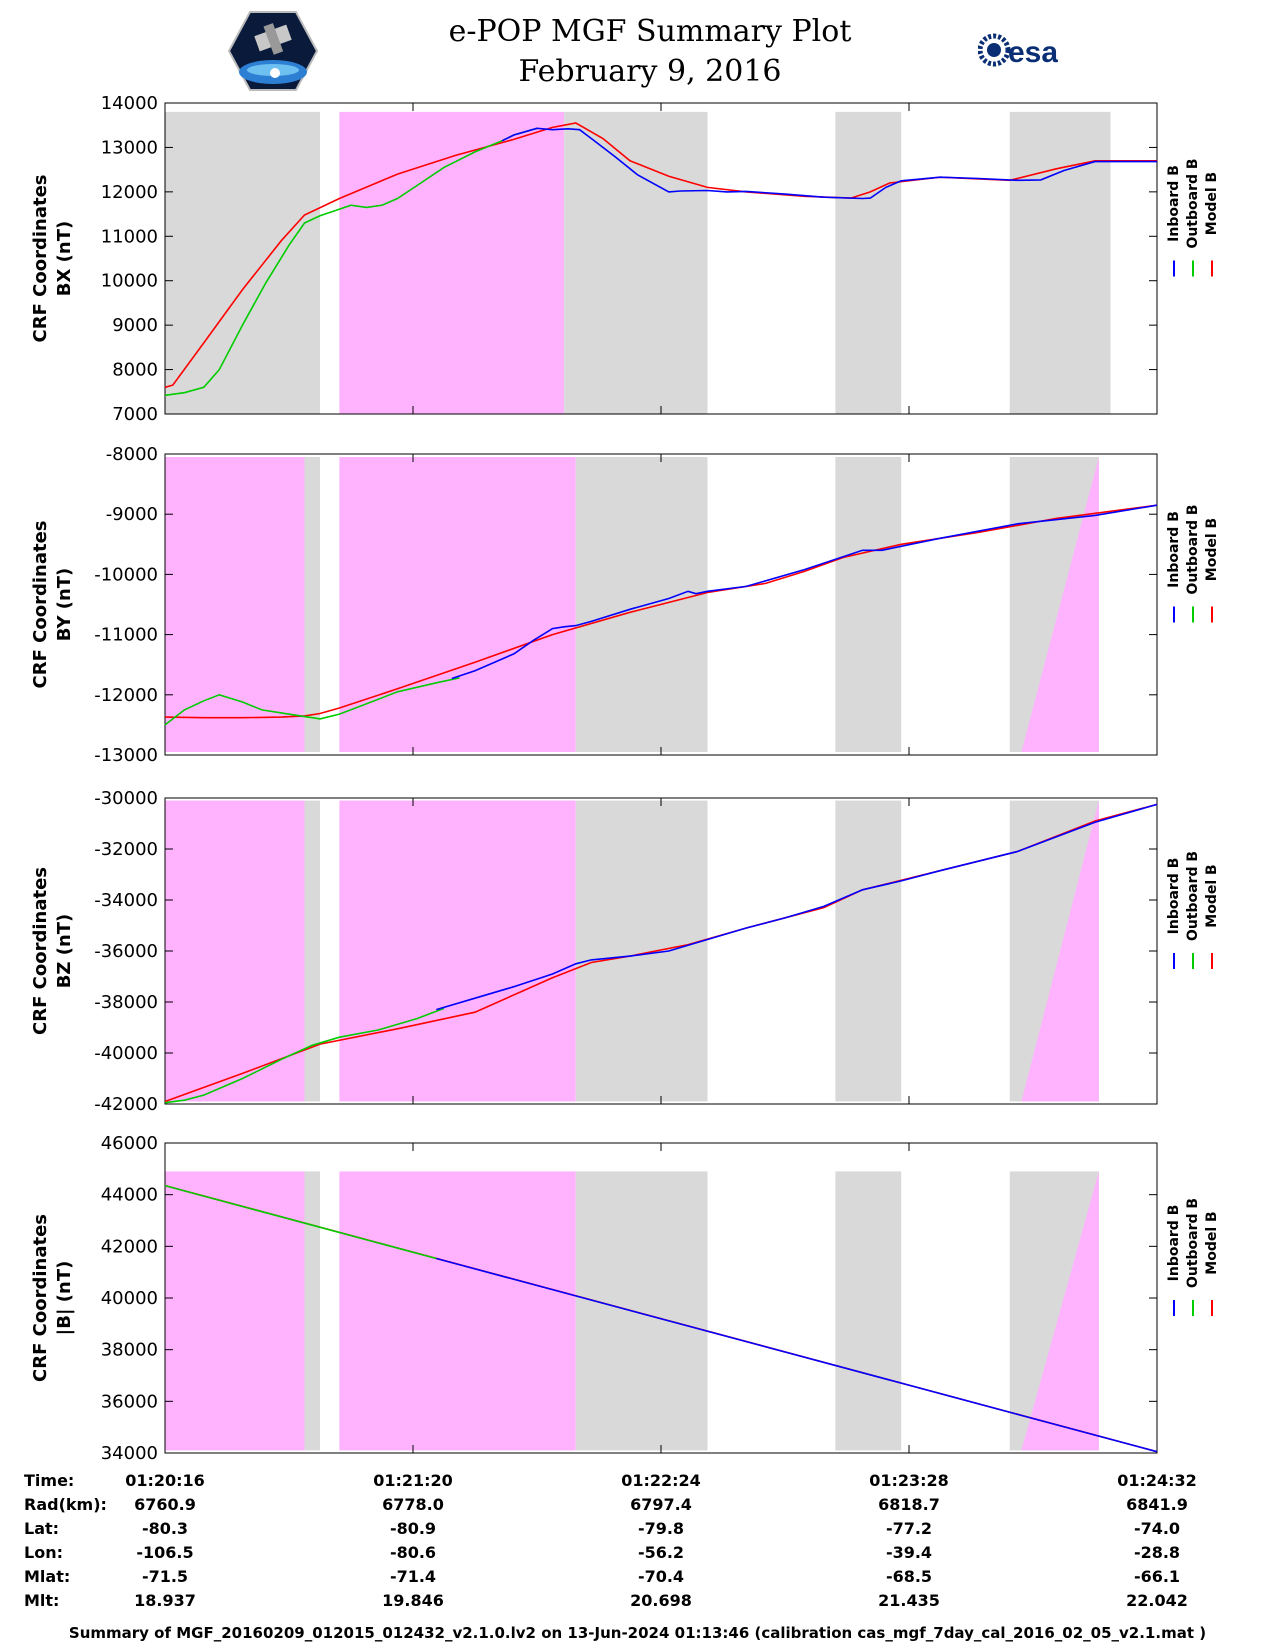 This screenshot has height=1650, width=1275. Describe the element at coordinates (126, 1104) in the screenshot. I see `y-tick-label: -42000` at that location.